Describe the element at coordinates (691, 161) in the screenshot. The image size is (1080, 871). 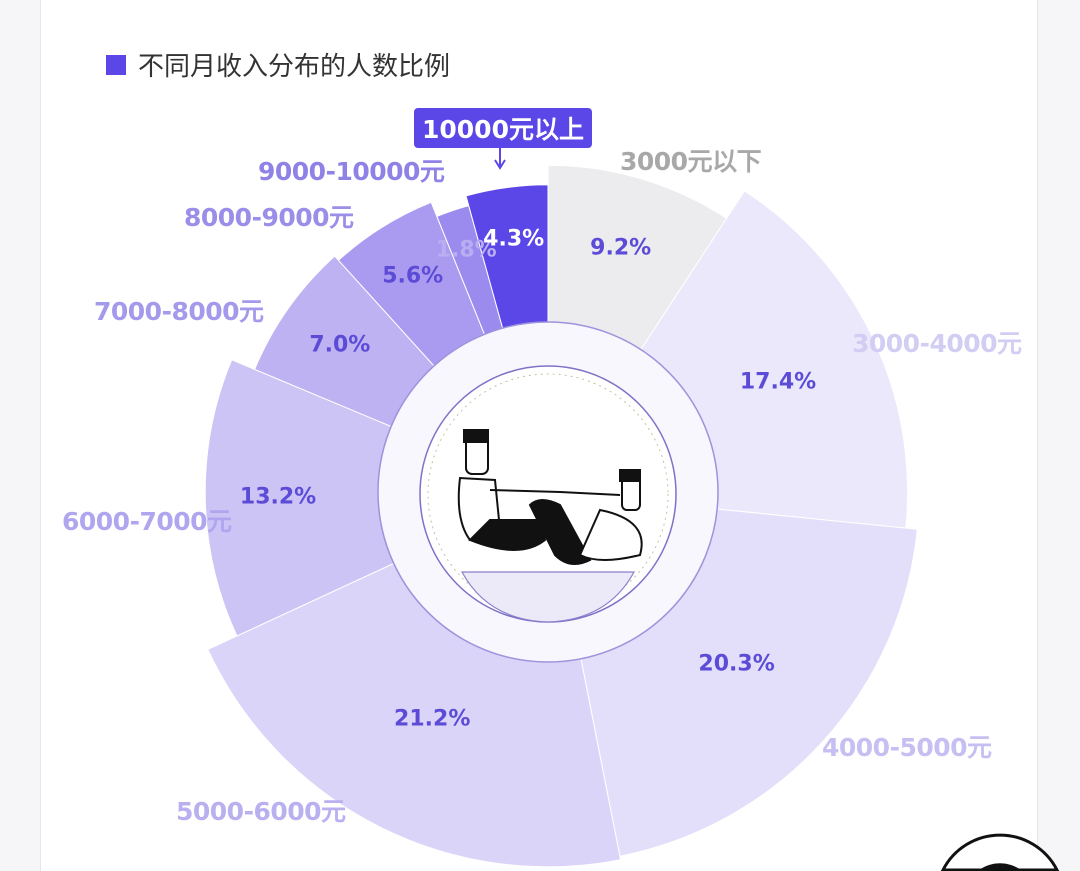
I see `category-label: 3000元以下` at that location.